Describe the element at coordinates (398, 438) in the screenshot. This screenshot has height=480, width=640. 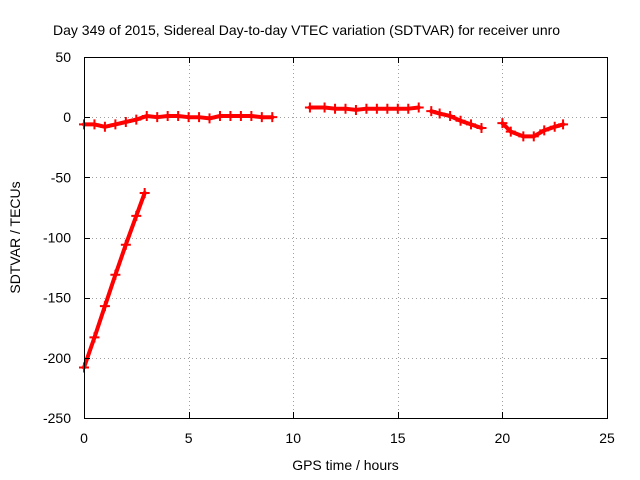
I see `x-tick-label: 15` at that location.